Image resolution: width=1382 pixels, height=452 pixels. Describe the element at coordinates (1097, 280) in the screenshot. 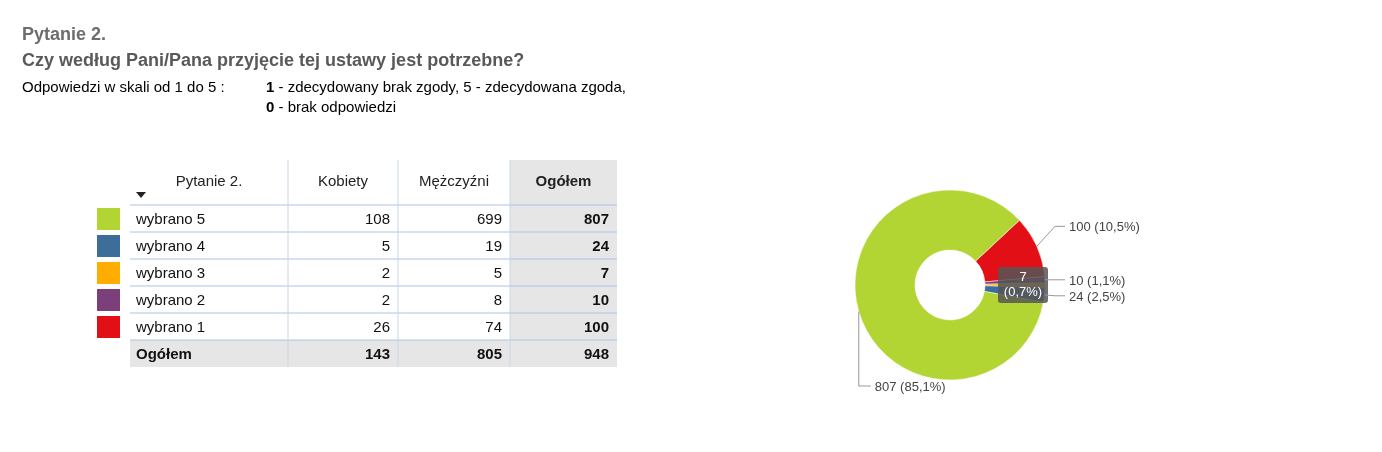

I see `data-label: 10 (1,1%)` at that location.